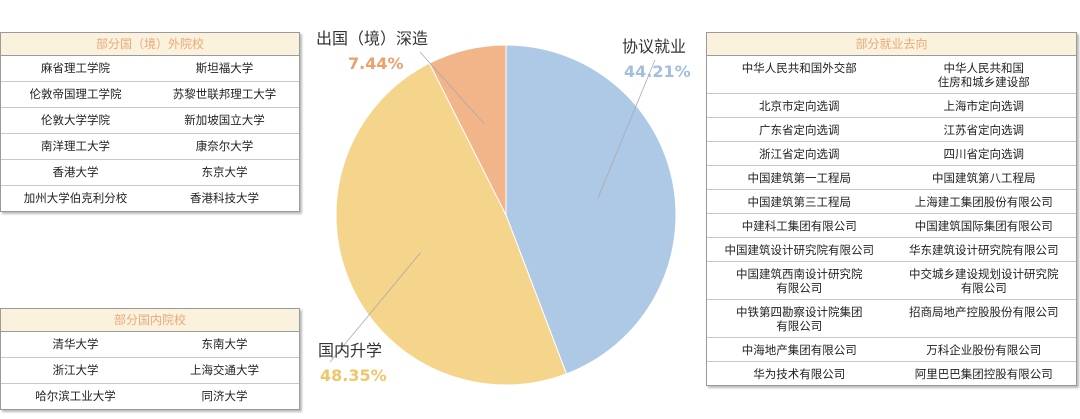  I want to click on table-cell: 中国建筑第八工程局, so click(984, 178).